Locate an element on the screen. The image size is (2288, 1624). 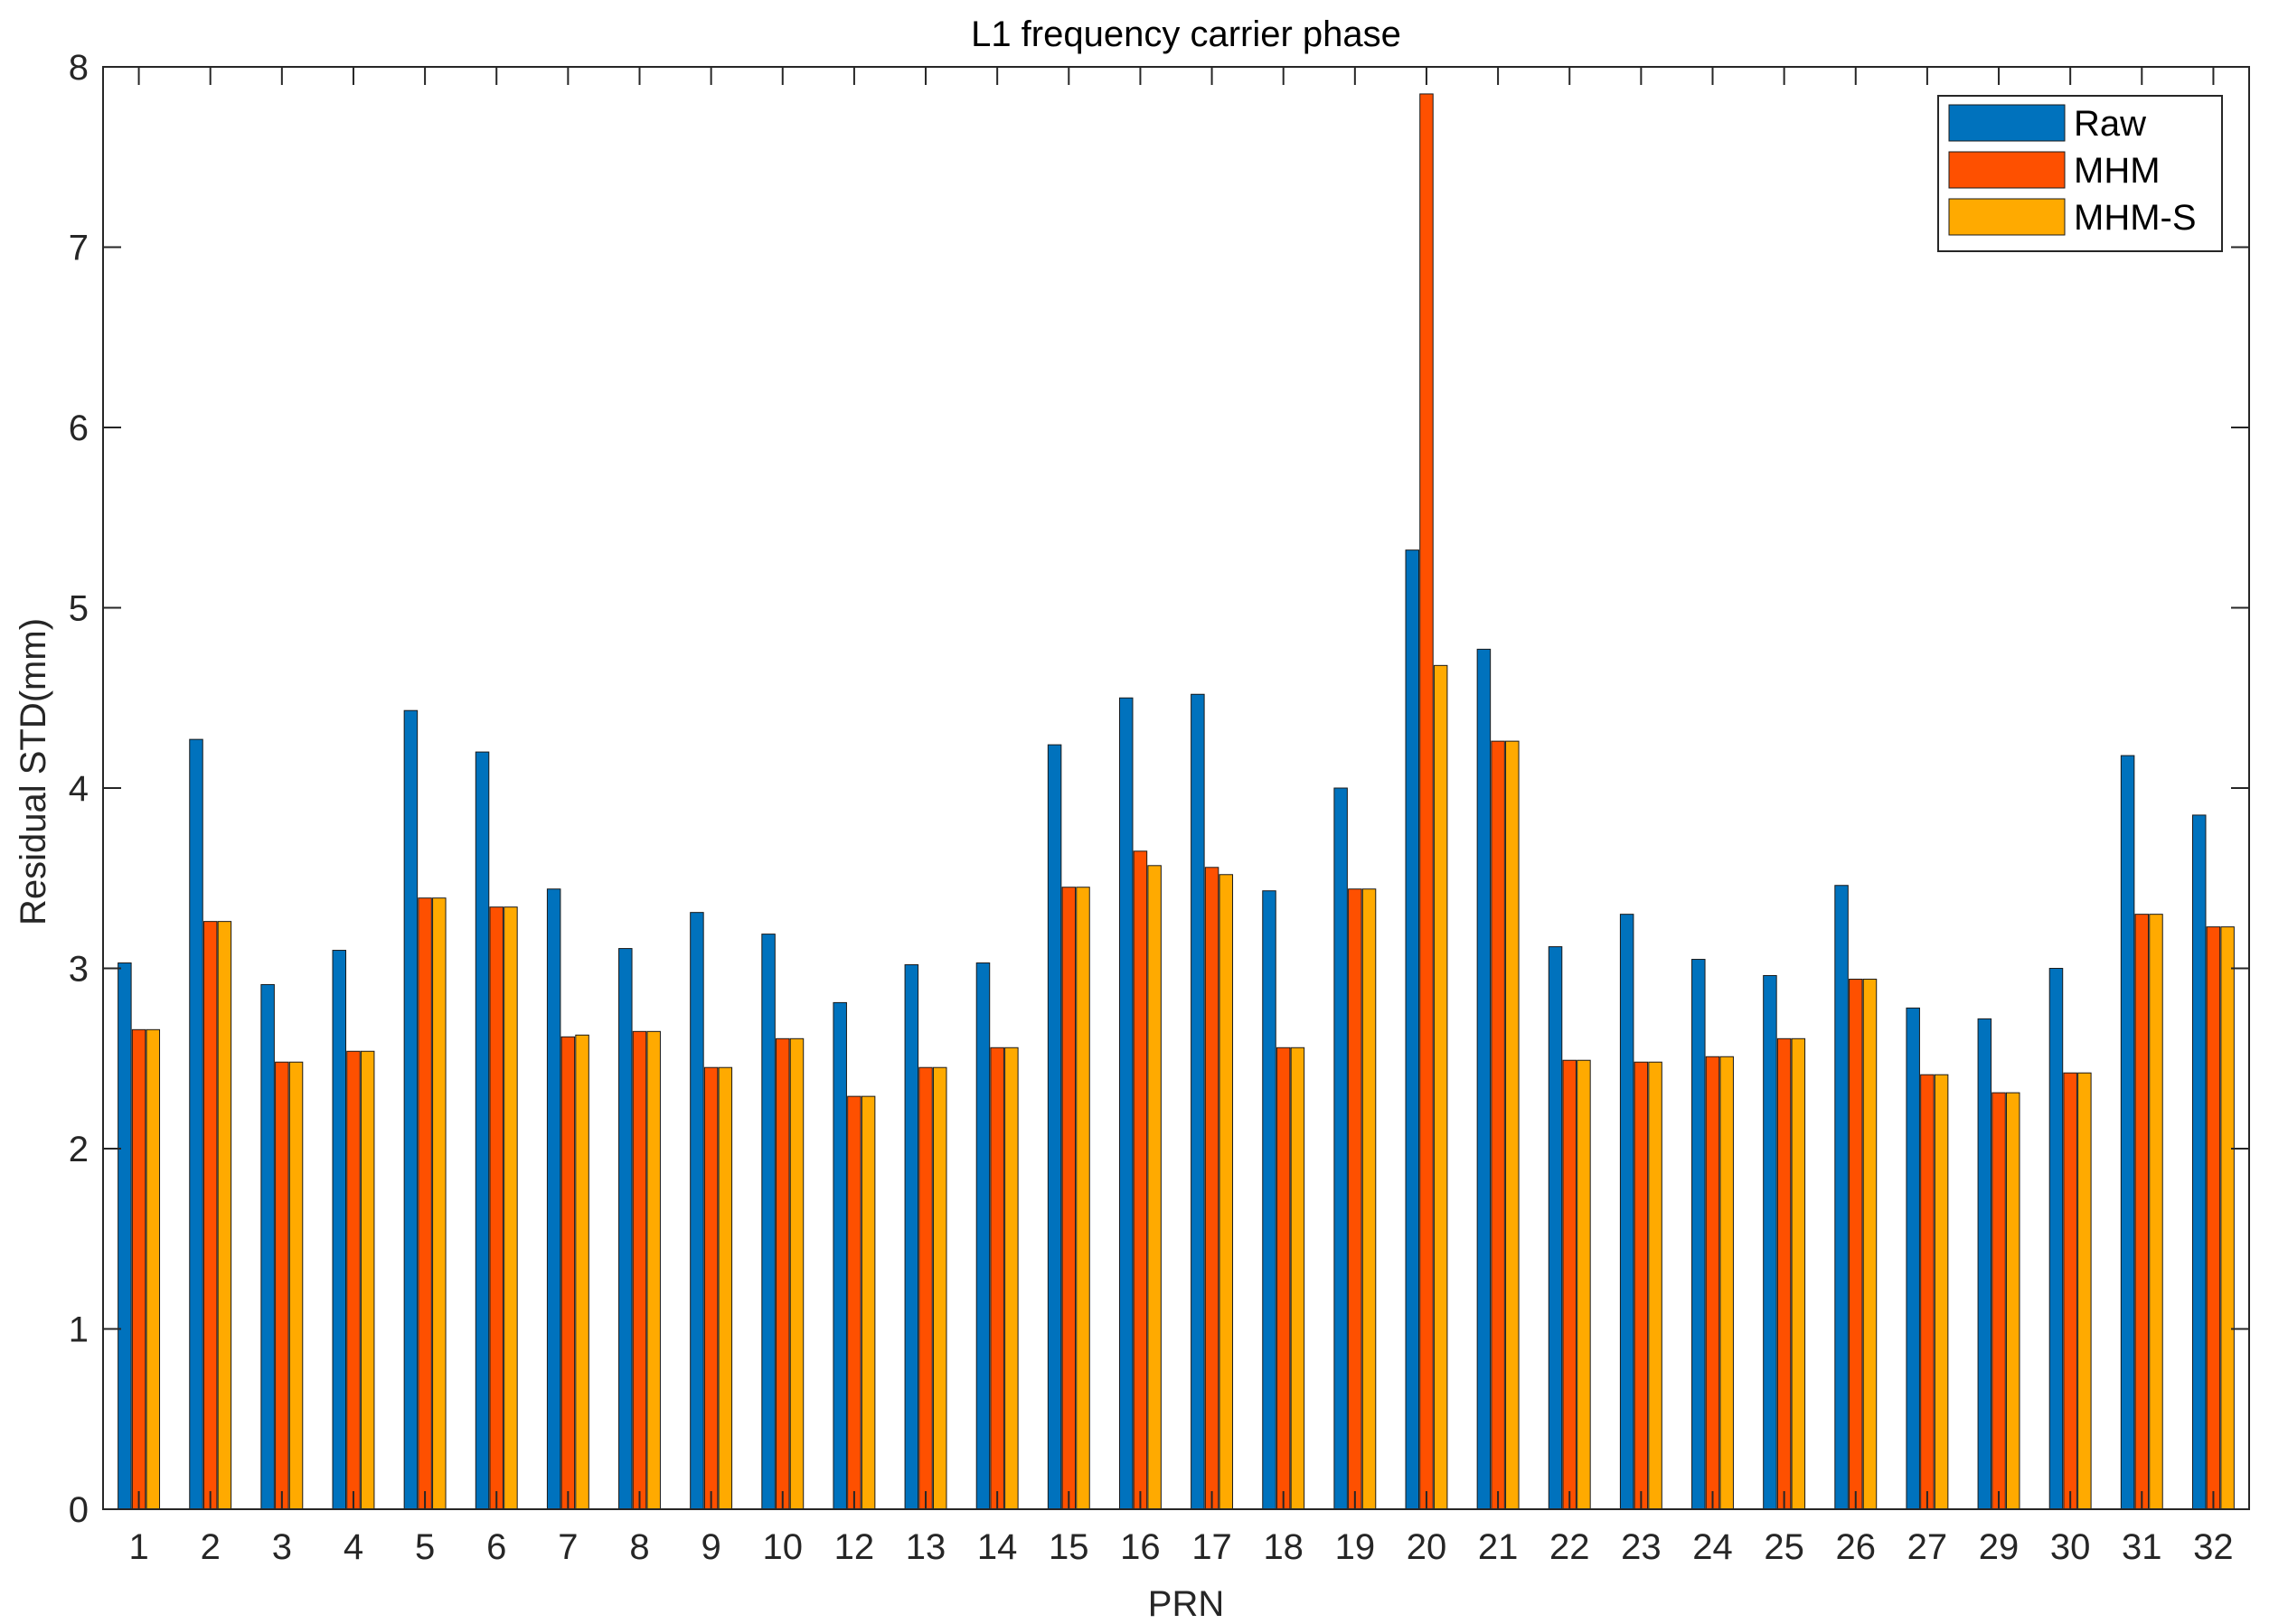
y-tick-label: 3 is located at coordinates (79, 970).